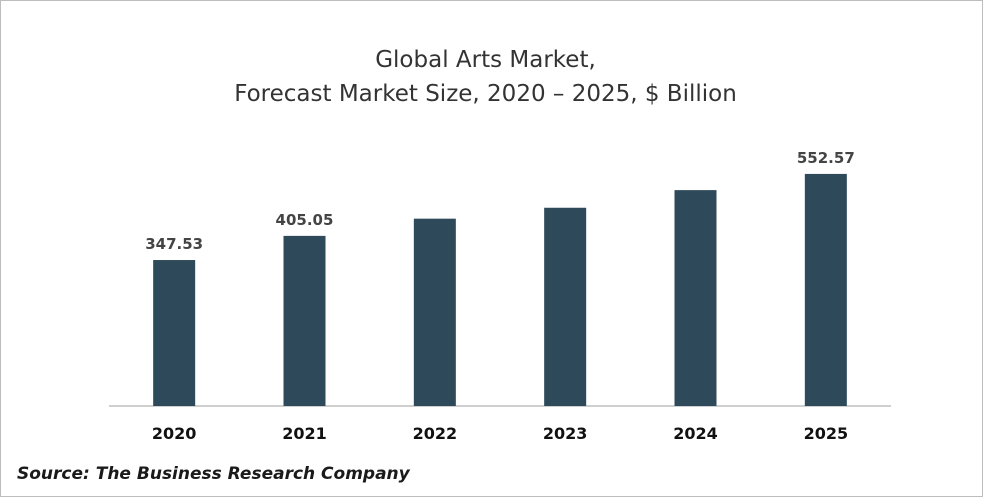  What do you see at coordinates (695, 298) in the screenshot?
I see `bar-2024` at bounding box center [695, 298].